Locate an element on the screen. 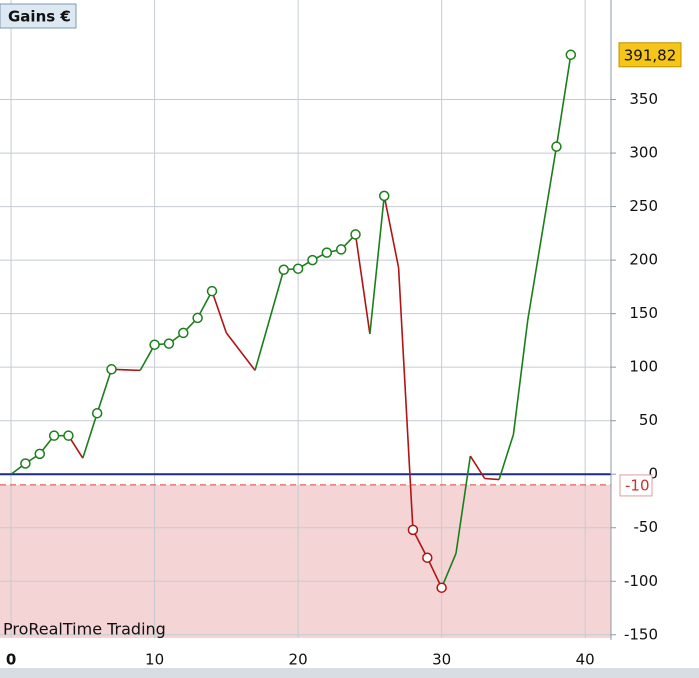 Image resolution: width=699 pixels, height=678 pixels. y-tick-label: 300 is located at coordinates (643, 153).